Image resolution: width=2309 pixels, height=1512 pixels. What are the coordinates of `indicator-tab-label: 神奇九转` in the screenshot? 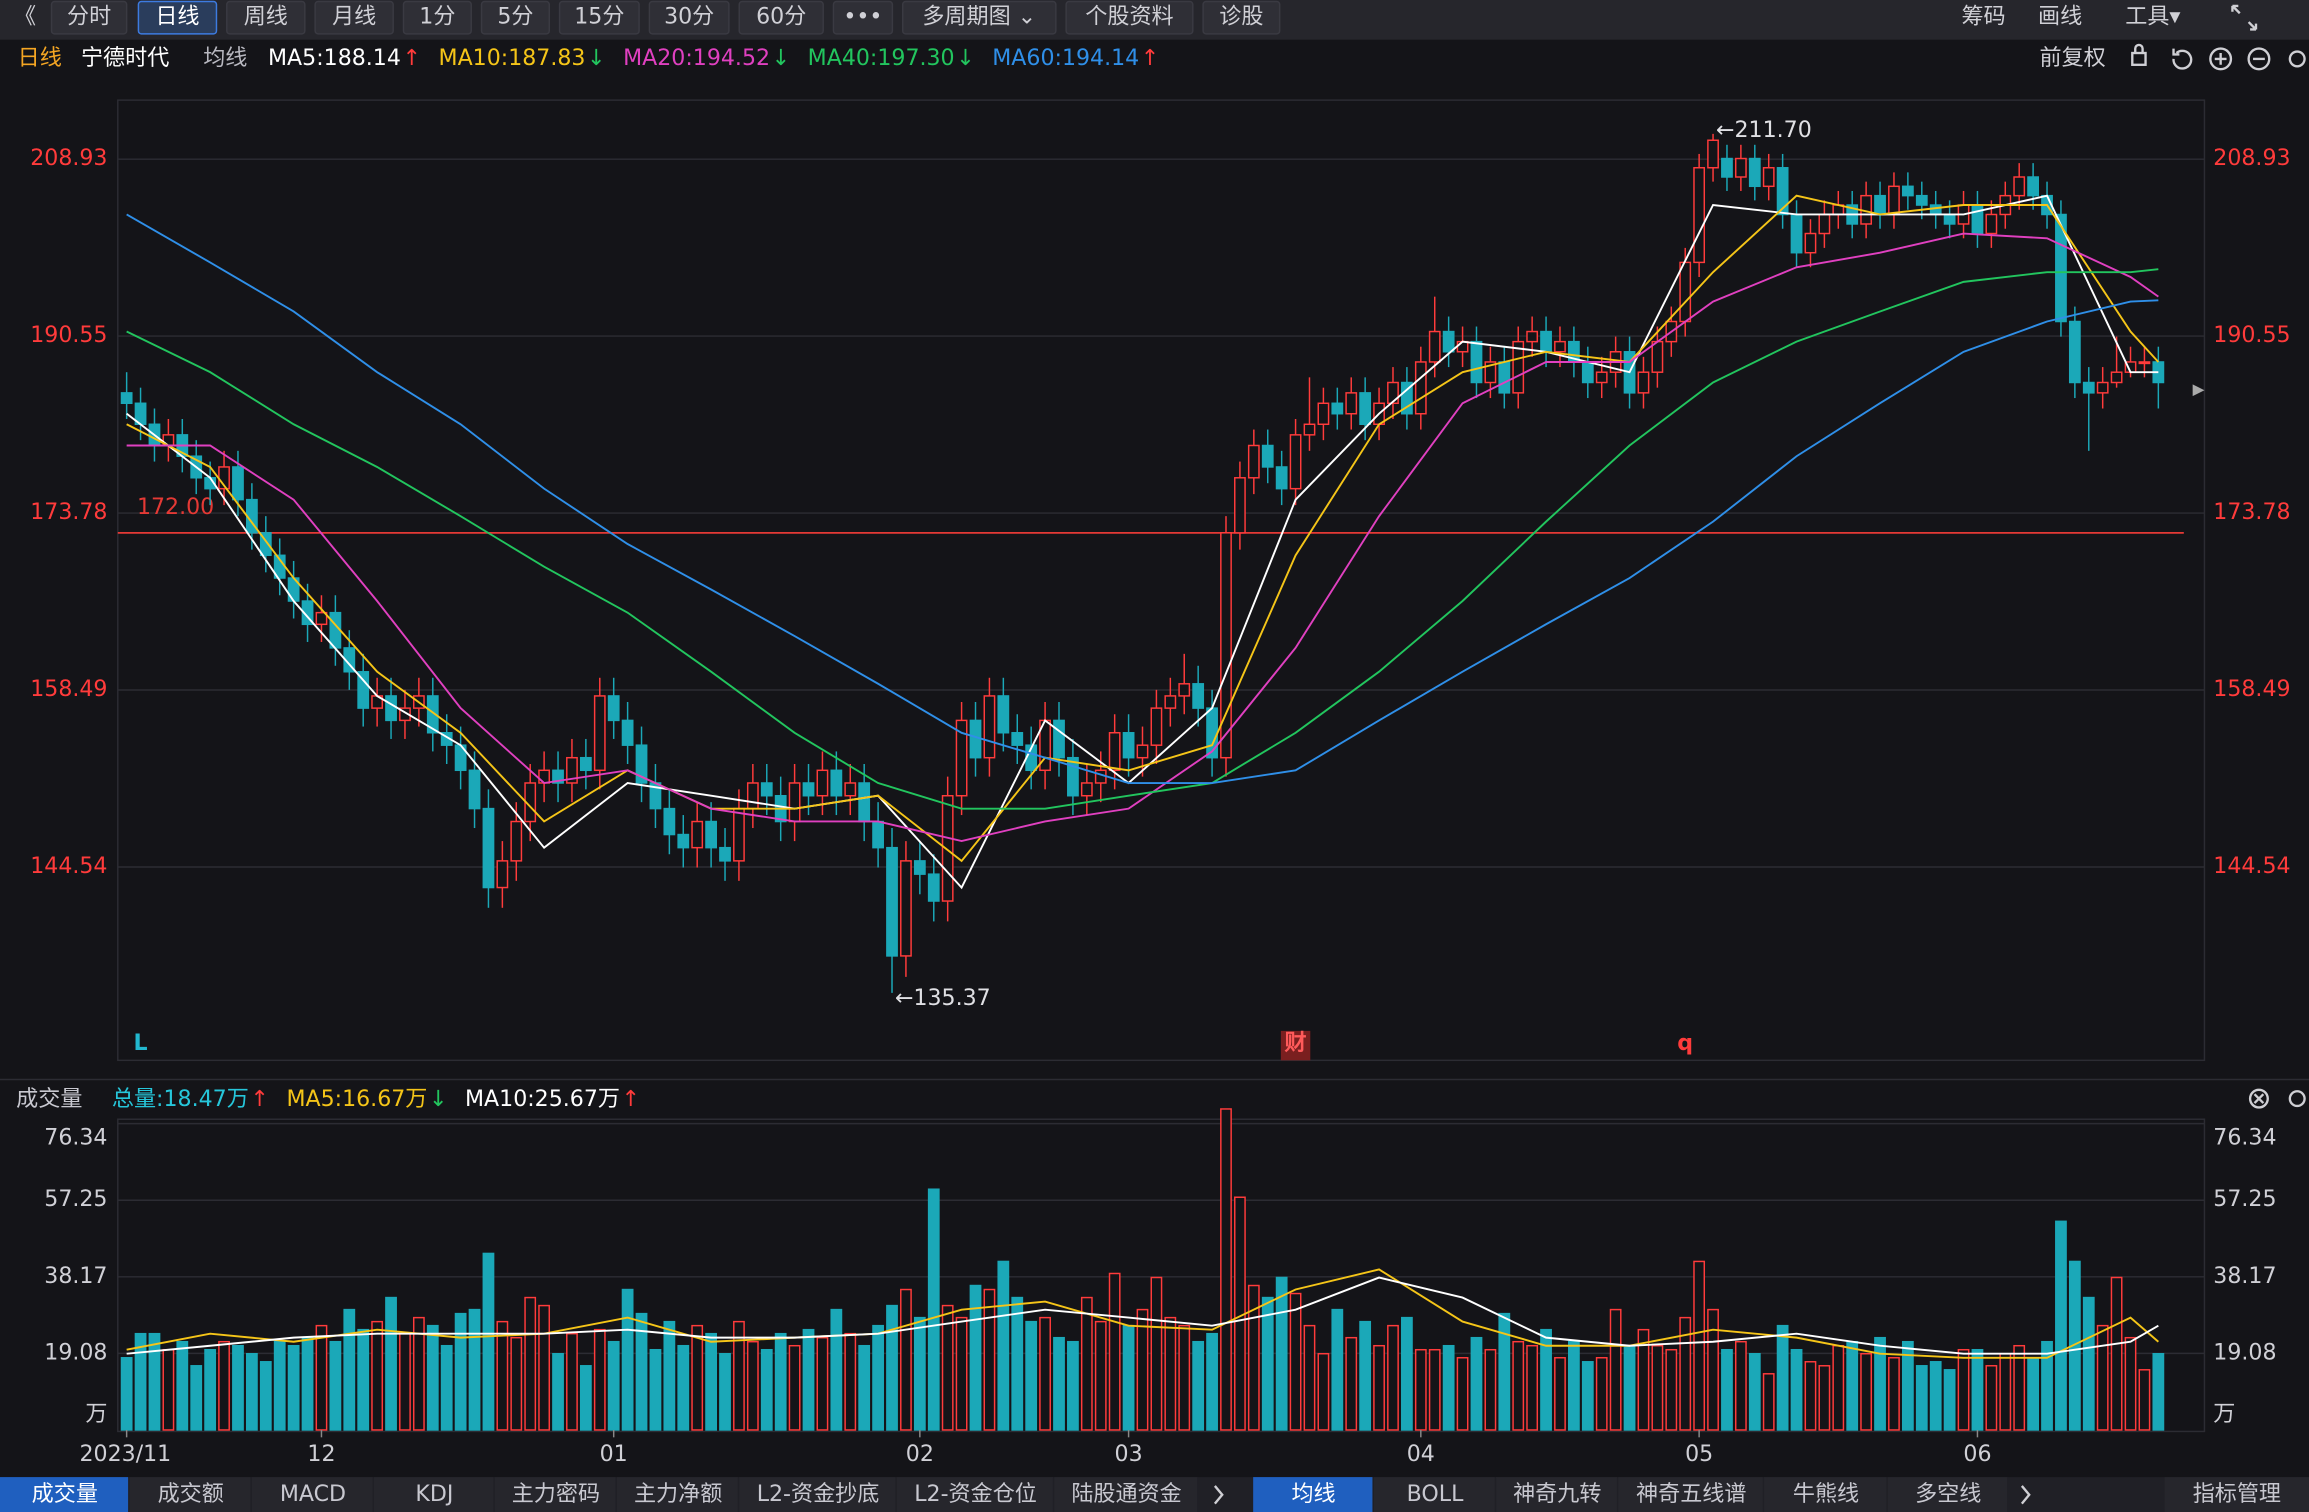 It's located at (1557, 1494).